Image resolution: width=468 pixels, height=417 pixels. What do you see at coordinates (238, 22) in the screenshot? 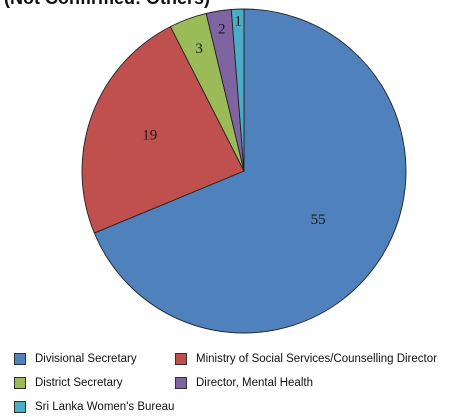
I see `slice-value-label: 1` at bounding box center [238, 22].